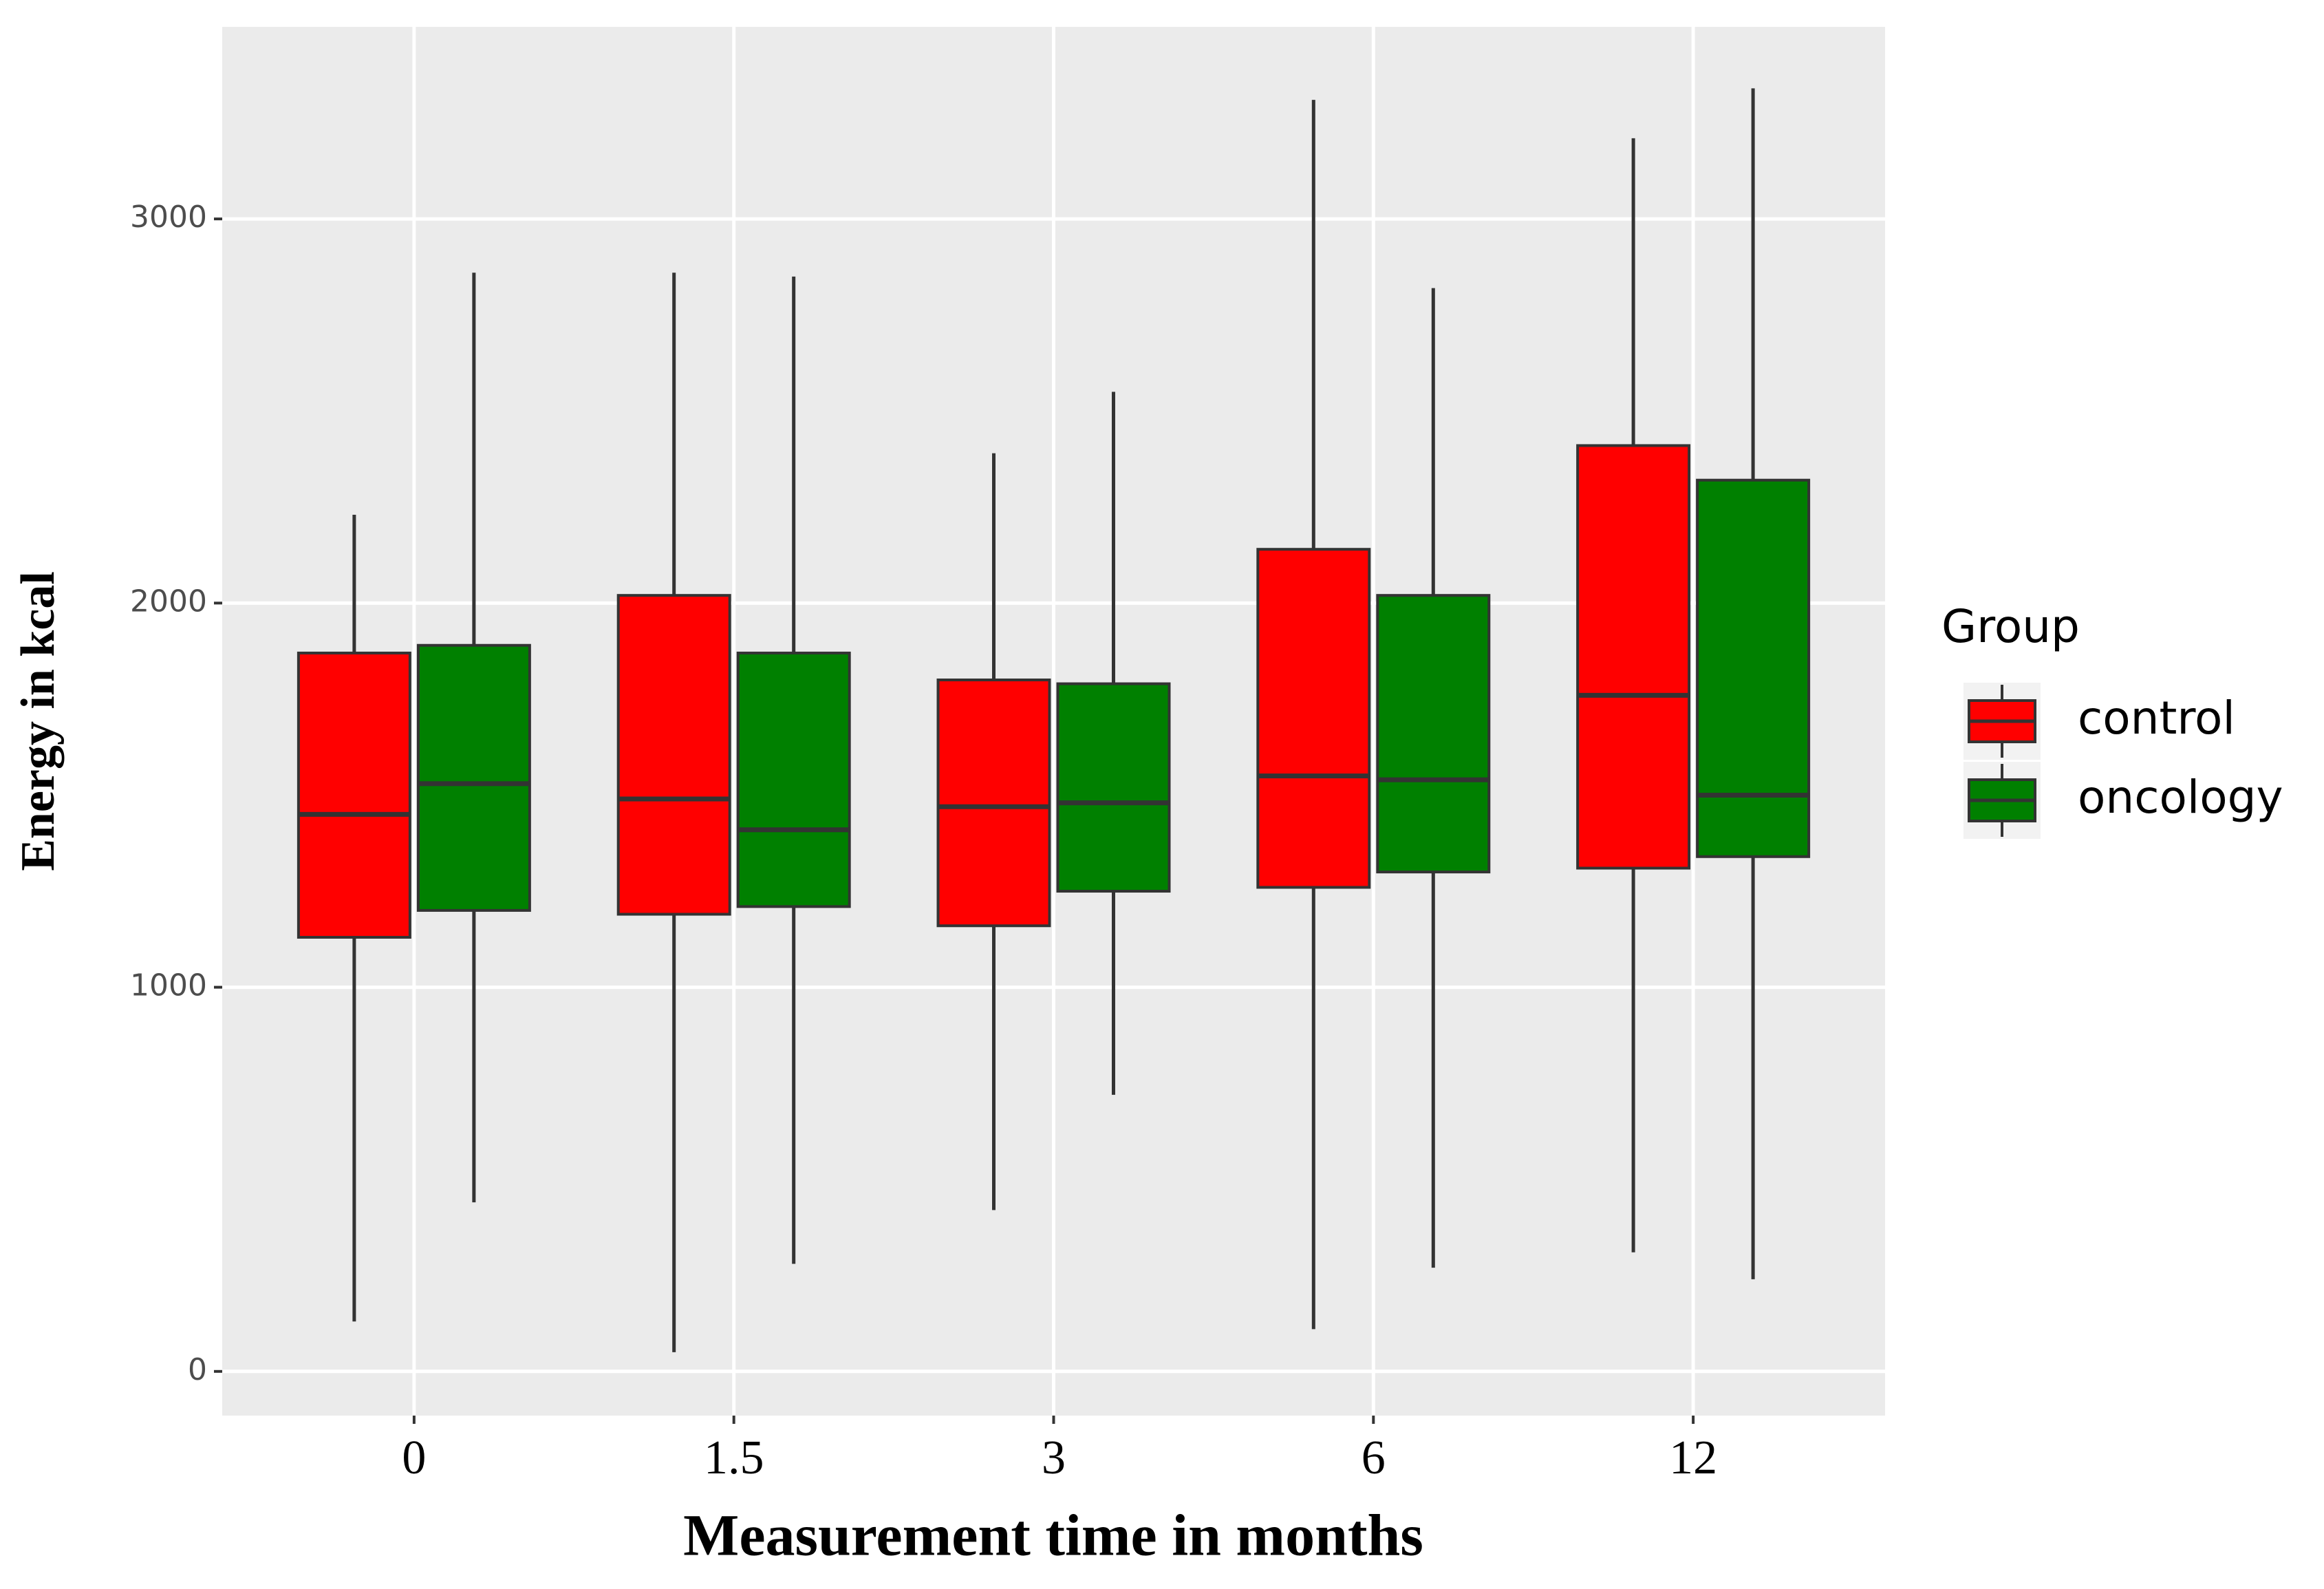  Describe the element at coordinates (2180, 797) in the screenshot. I see `legend-label: oncology` at that location.